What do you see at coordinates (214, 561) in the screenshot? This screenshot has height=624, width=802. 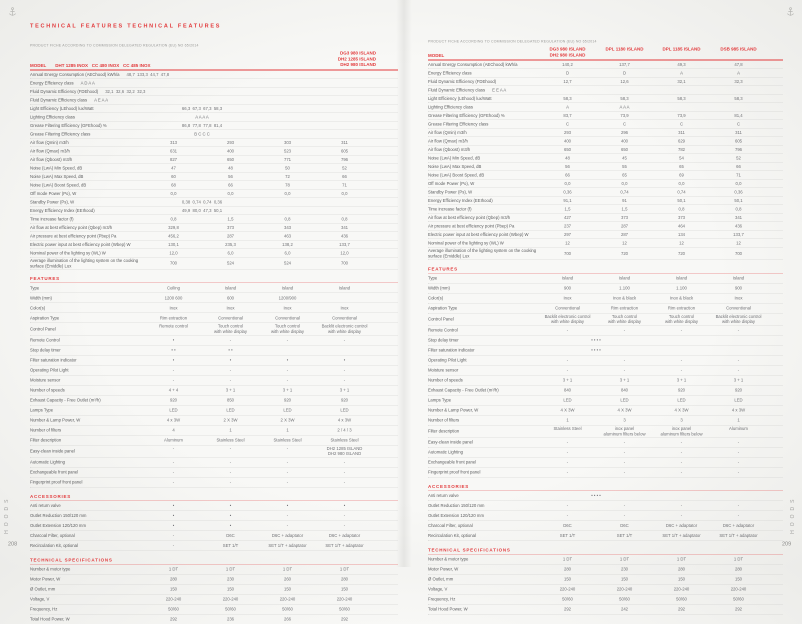 I see `section-header-specs: TECHNICAL SPECIFICATIONS` at bounding box center [214, 561].